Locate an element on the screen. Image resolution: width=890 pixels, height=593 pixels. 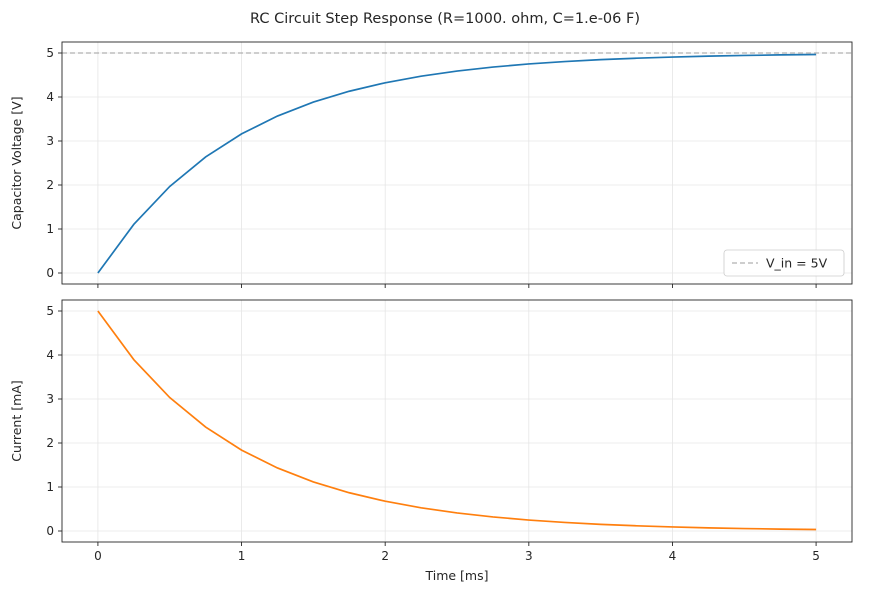
x-tick-label: 4 is located at coordinates (673, 556).